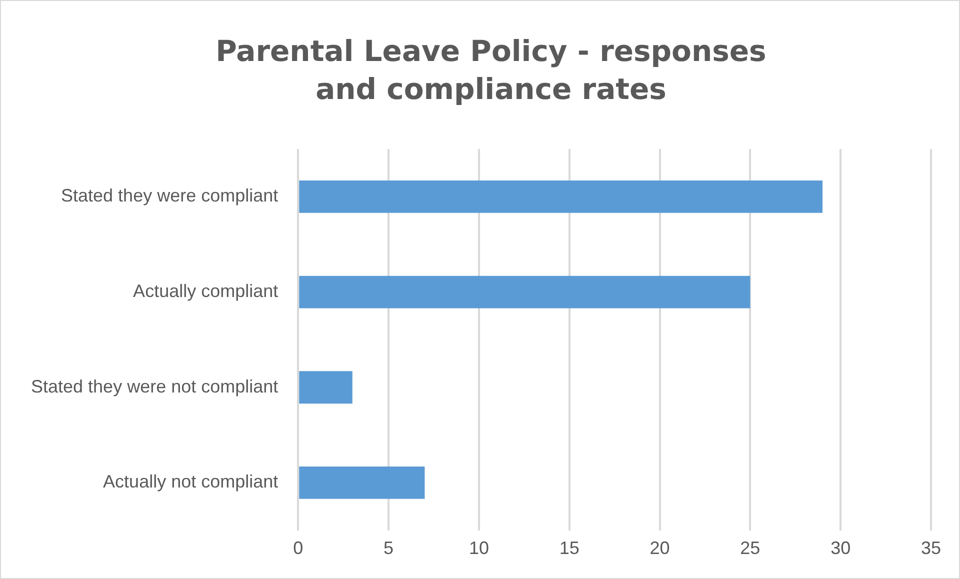  Describe the element at coordinates (840, 548) in the screenshot. I see `x-tick-label: 30` at that location.